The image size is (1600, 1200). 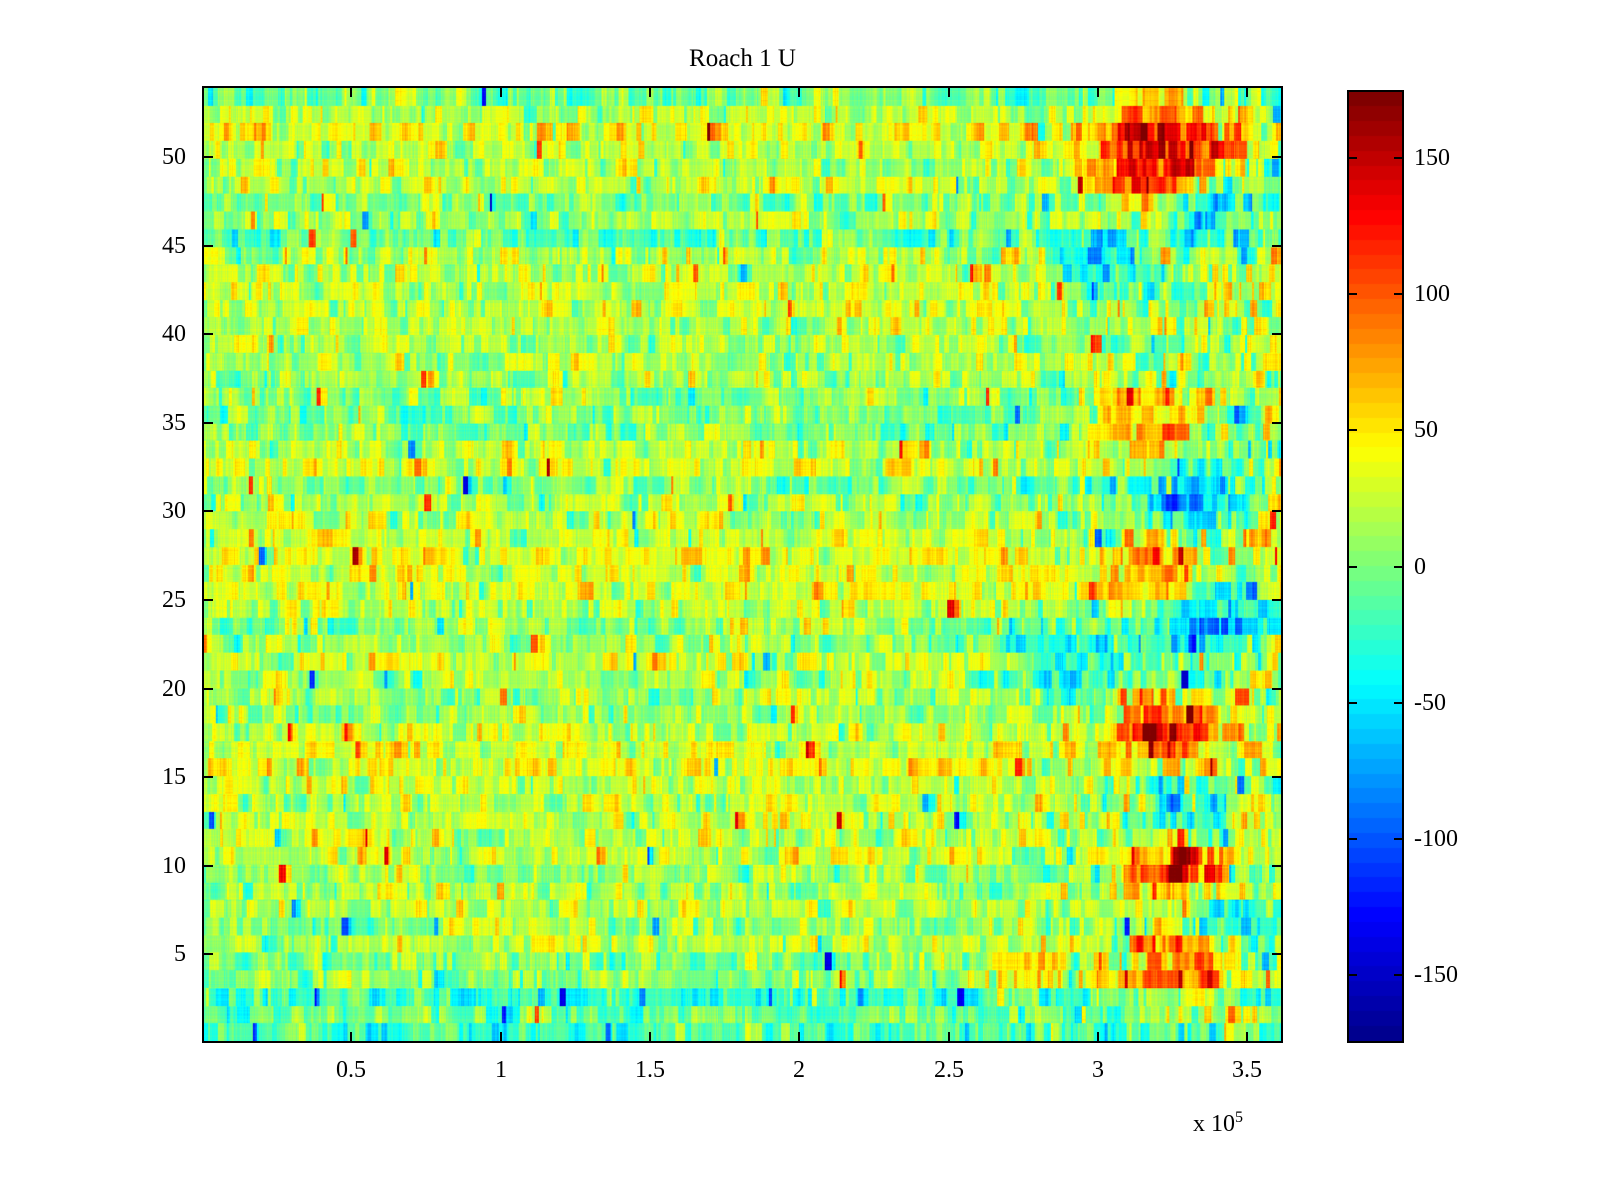 What do you see at coordinates (1436, 975) in the screenshot?
I see `colorbar-tick-label: -150` at bounding box center [1436, 975].